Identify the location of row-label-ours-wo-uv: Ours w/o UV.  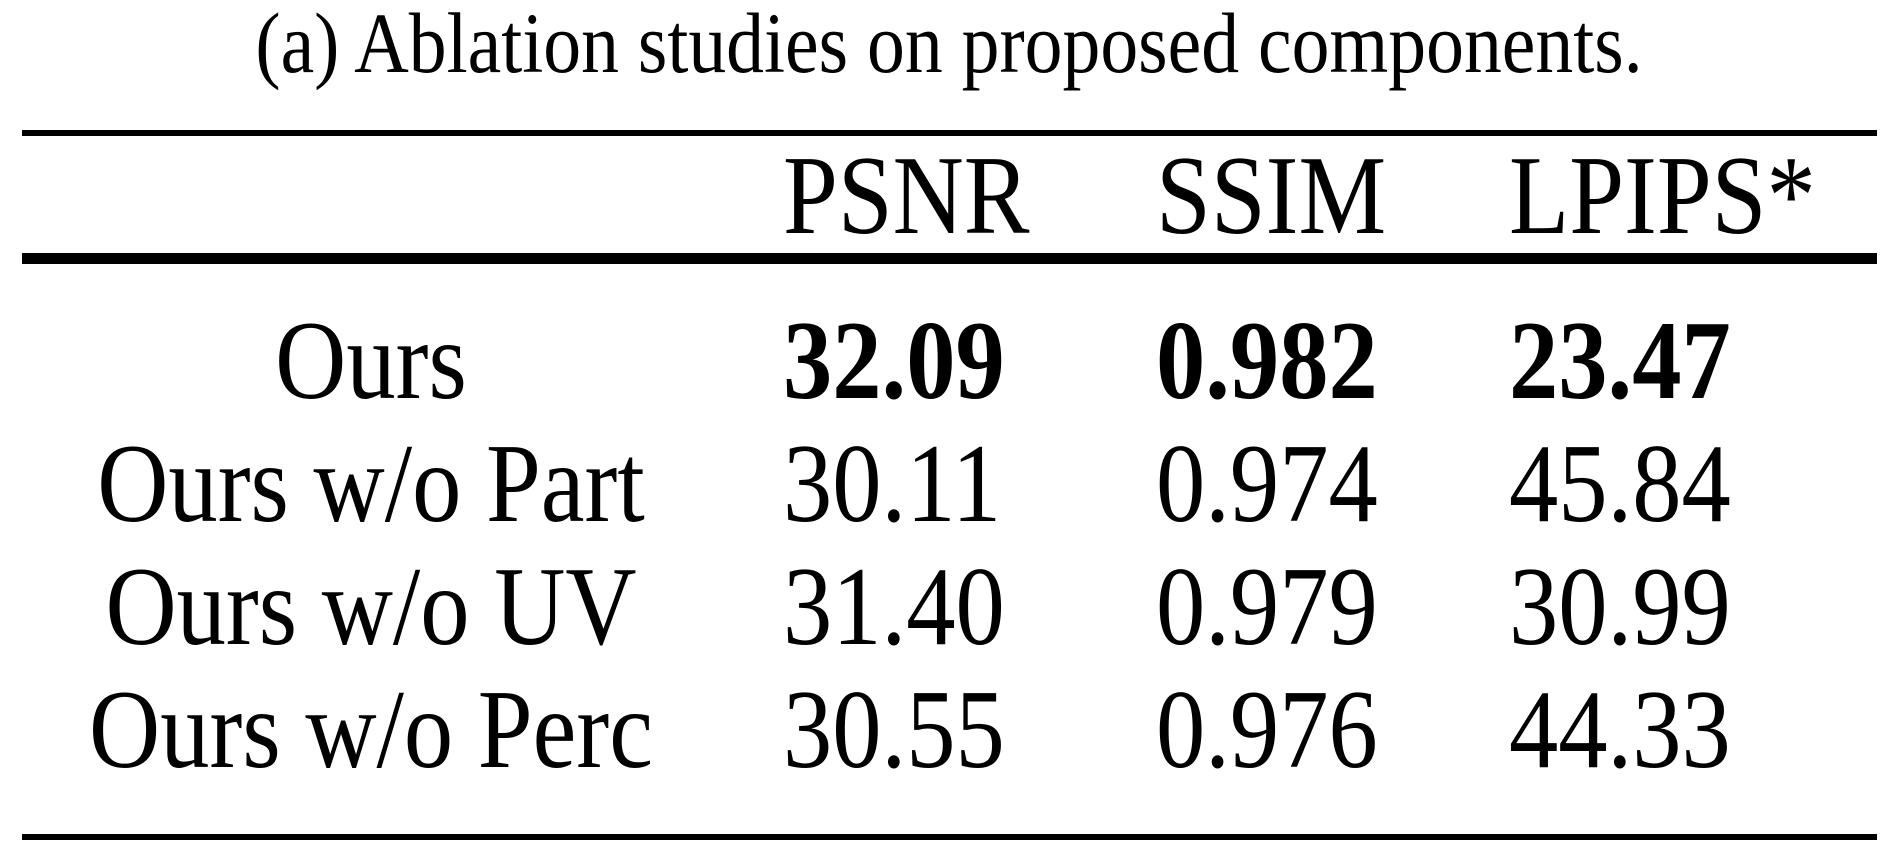
(371, 607).